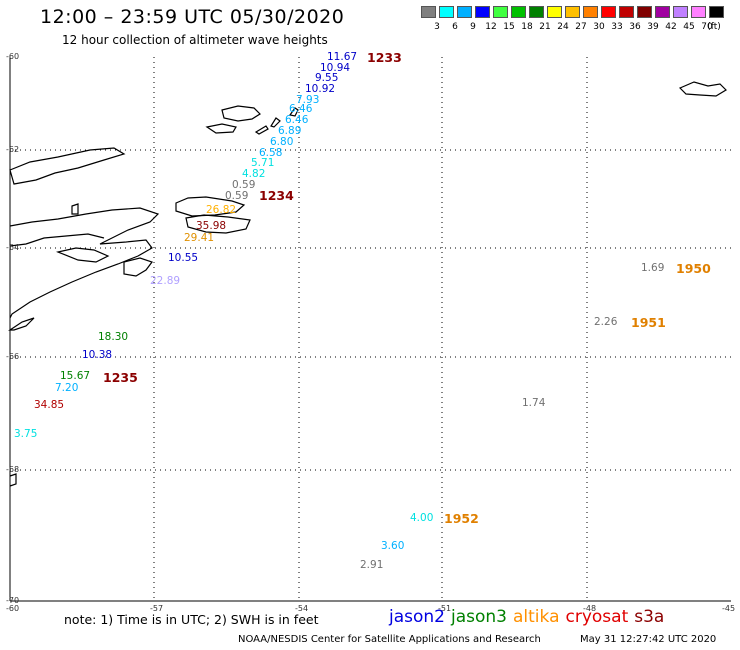  What do you see at coordinates (653, 27) in the screenshot?
I see `scale-label: 39` at bounding box center [653, 27].